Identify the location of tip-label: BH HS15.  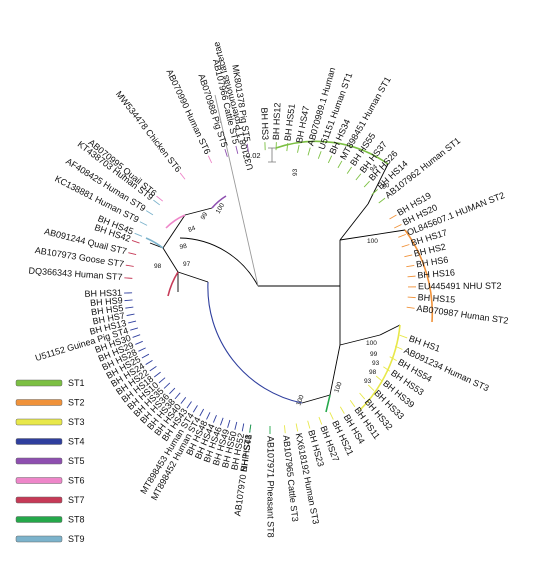
(436, 298).